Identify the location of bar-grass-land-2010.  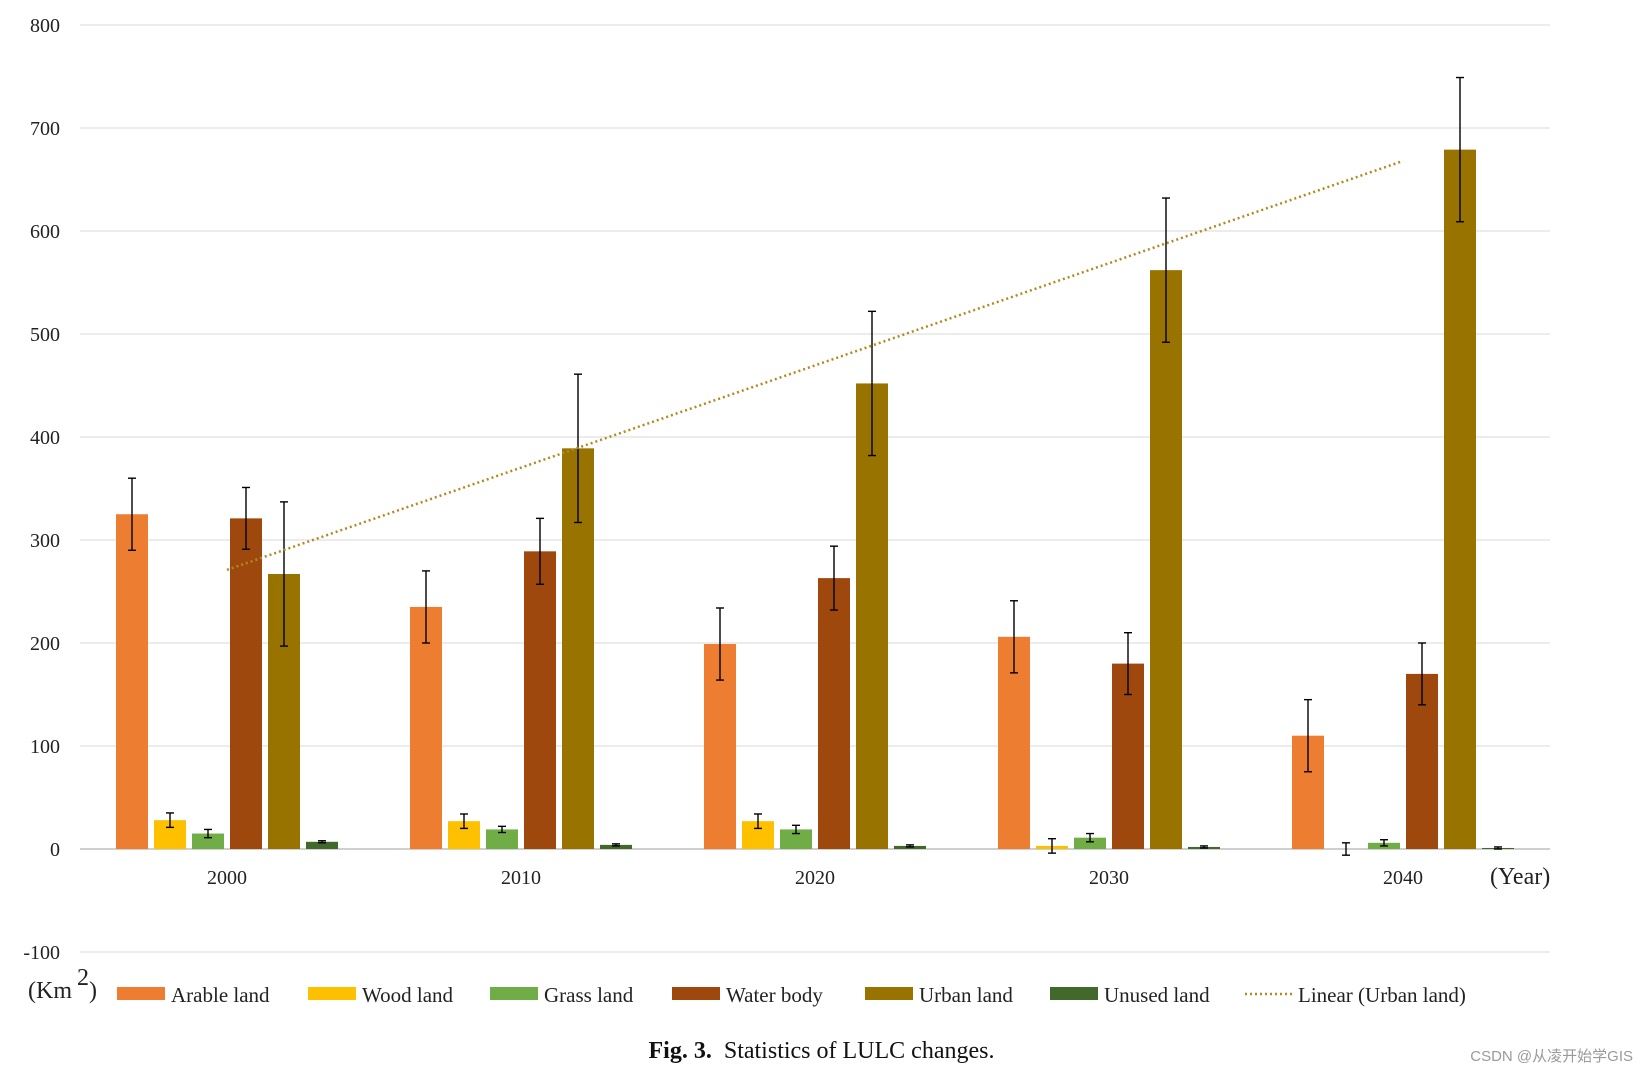
(502, 839).